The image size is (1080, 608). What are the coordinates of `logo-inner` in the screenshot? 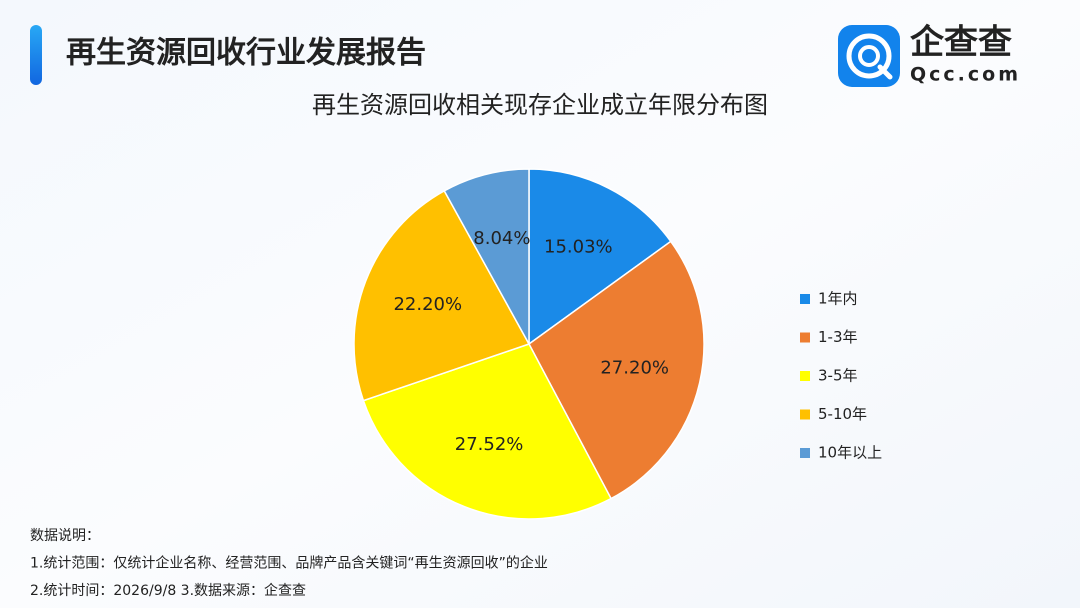 It's located at (869, 56).